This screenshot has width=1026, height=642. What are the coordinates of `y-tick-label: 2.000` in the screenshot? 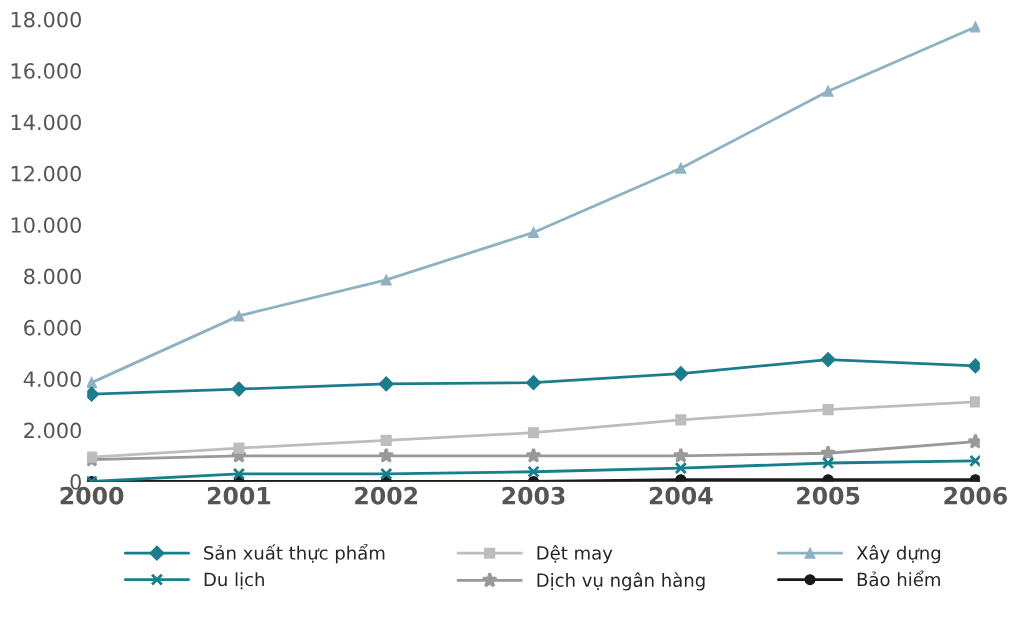 It's located at (52, 430).